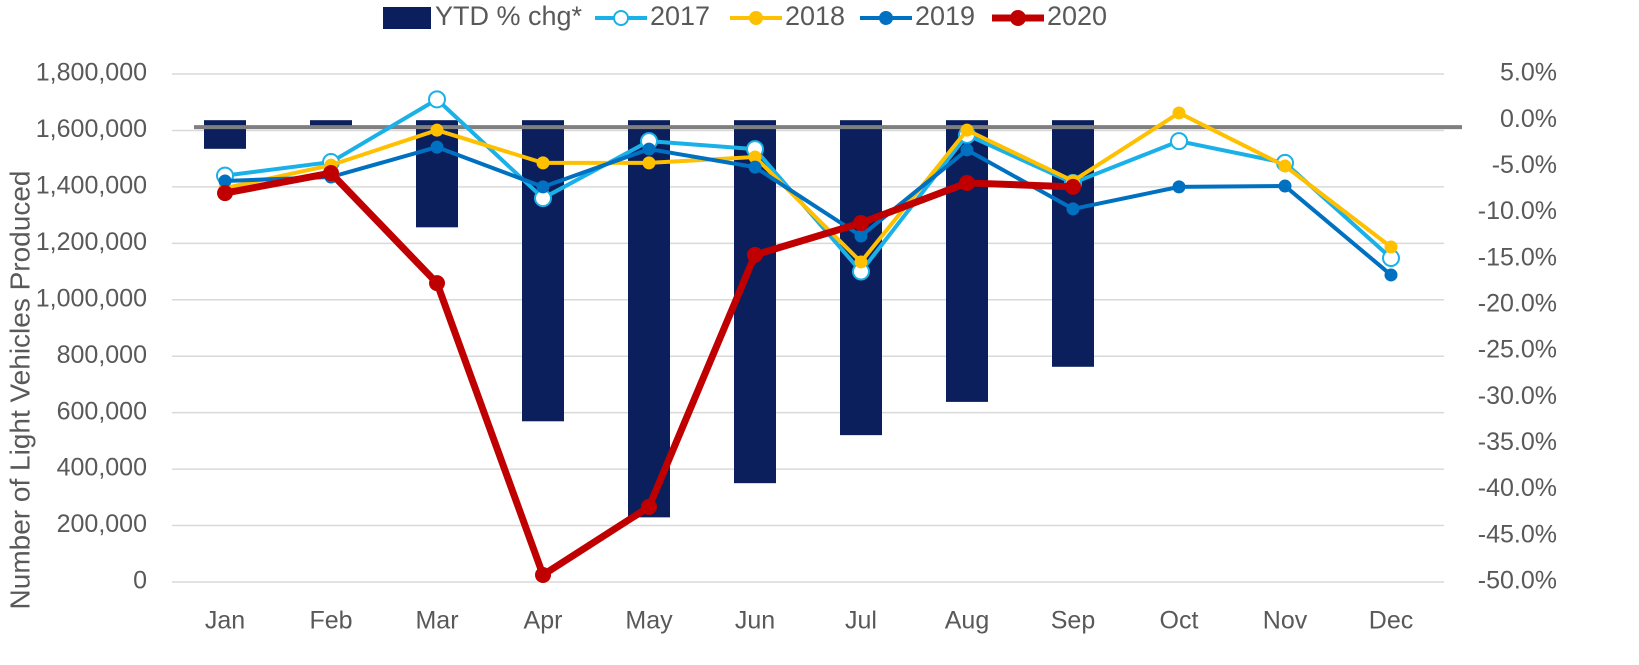 The height and width of the screenshot is (665, 1639). What do you see at coordinates (509, 16) in the screenshot?
I see `legend-label: YTD % chg*` at bounding box center [509, 16].